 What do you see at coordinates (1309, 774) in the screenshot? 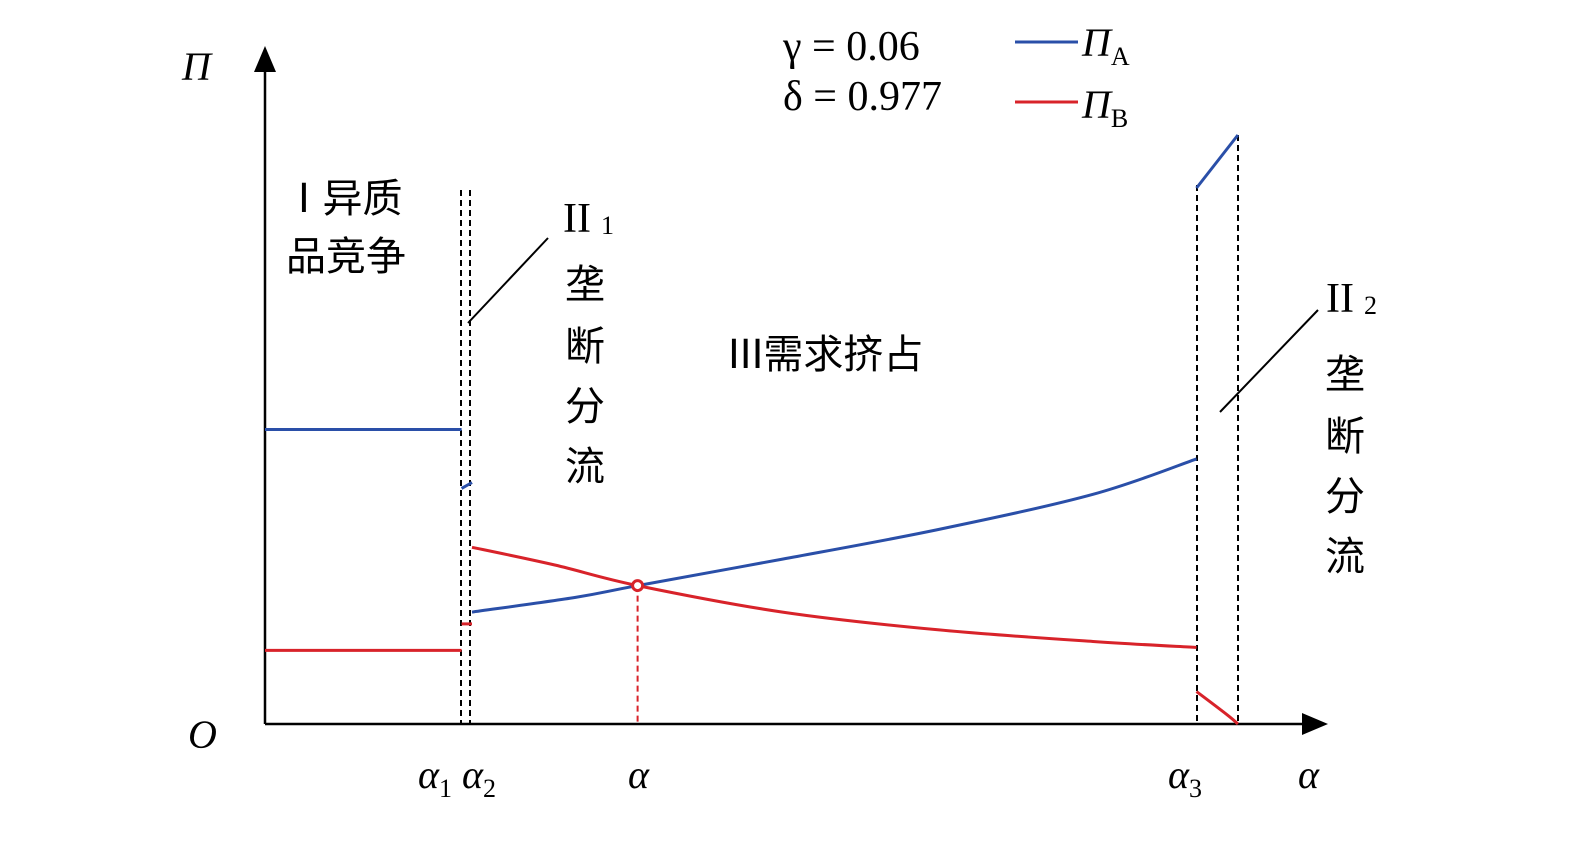
I see `x-axis-label: α` at bounding box center [1309, 774].